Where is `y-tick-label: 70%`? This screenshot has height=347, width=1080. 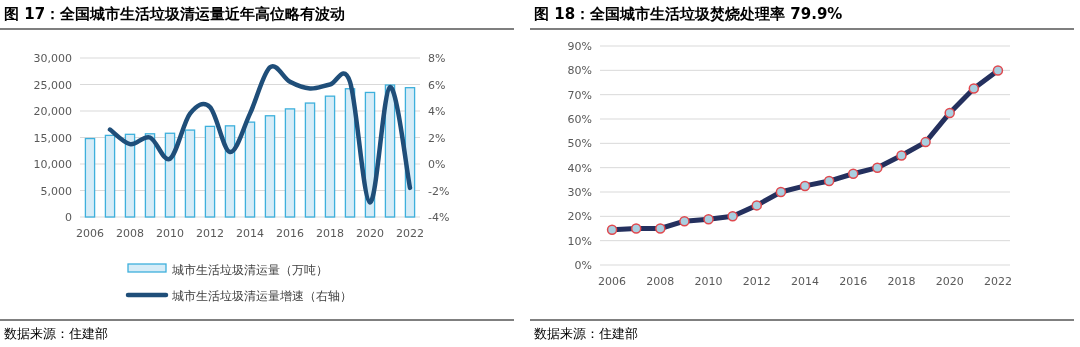
y-tick-label: 70% is located at coordinates (579, 95).